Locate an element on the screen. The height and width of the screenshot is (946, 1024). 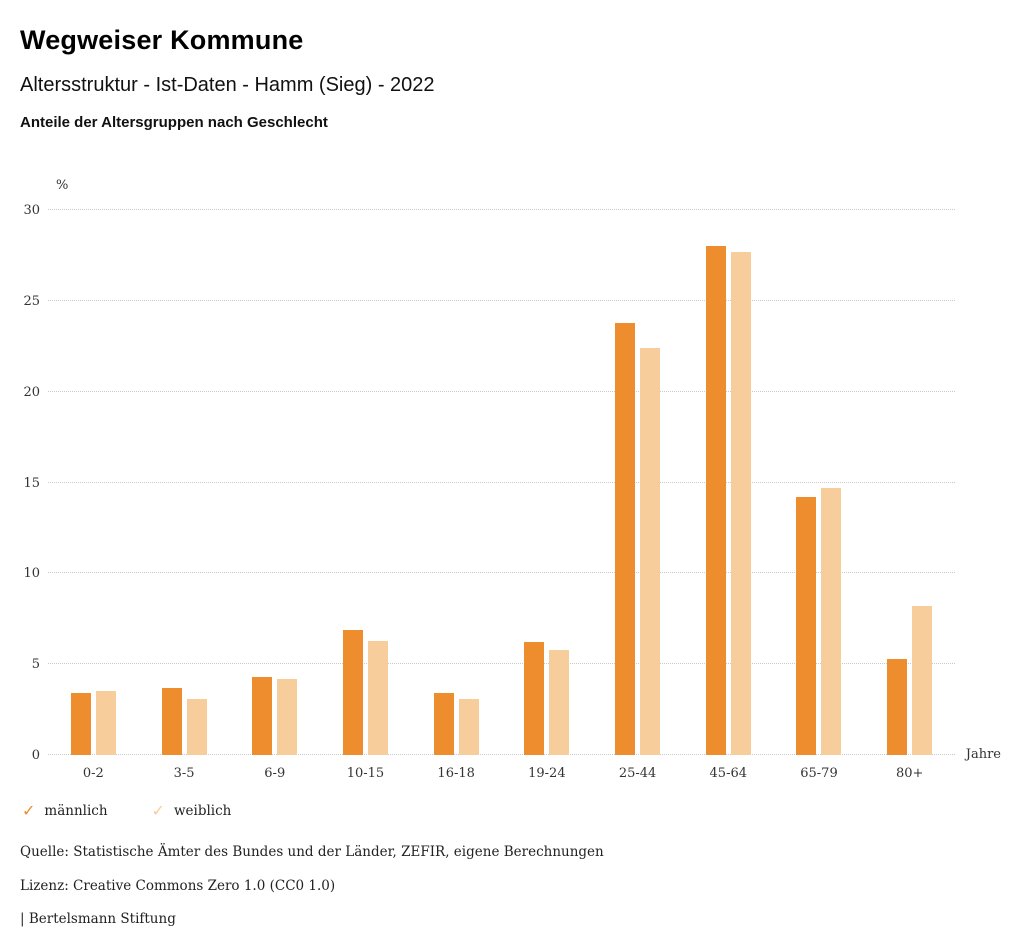
bar-group-80+: 80+ is located at coordinates (909, 495).